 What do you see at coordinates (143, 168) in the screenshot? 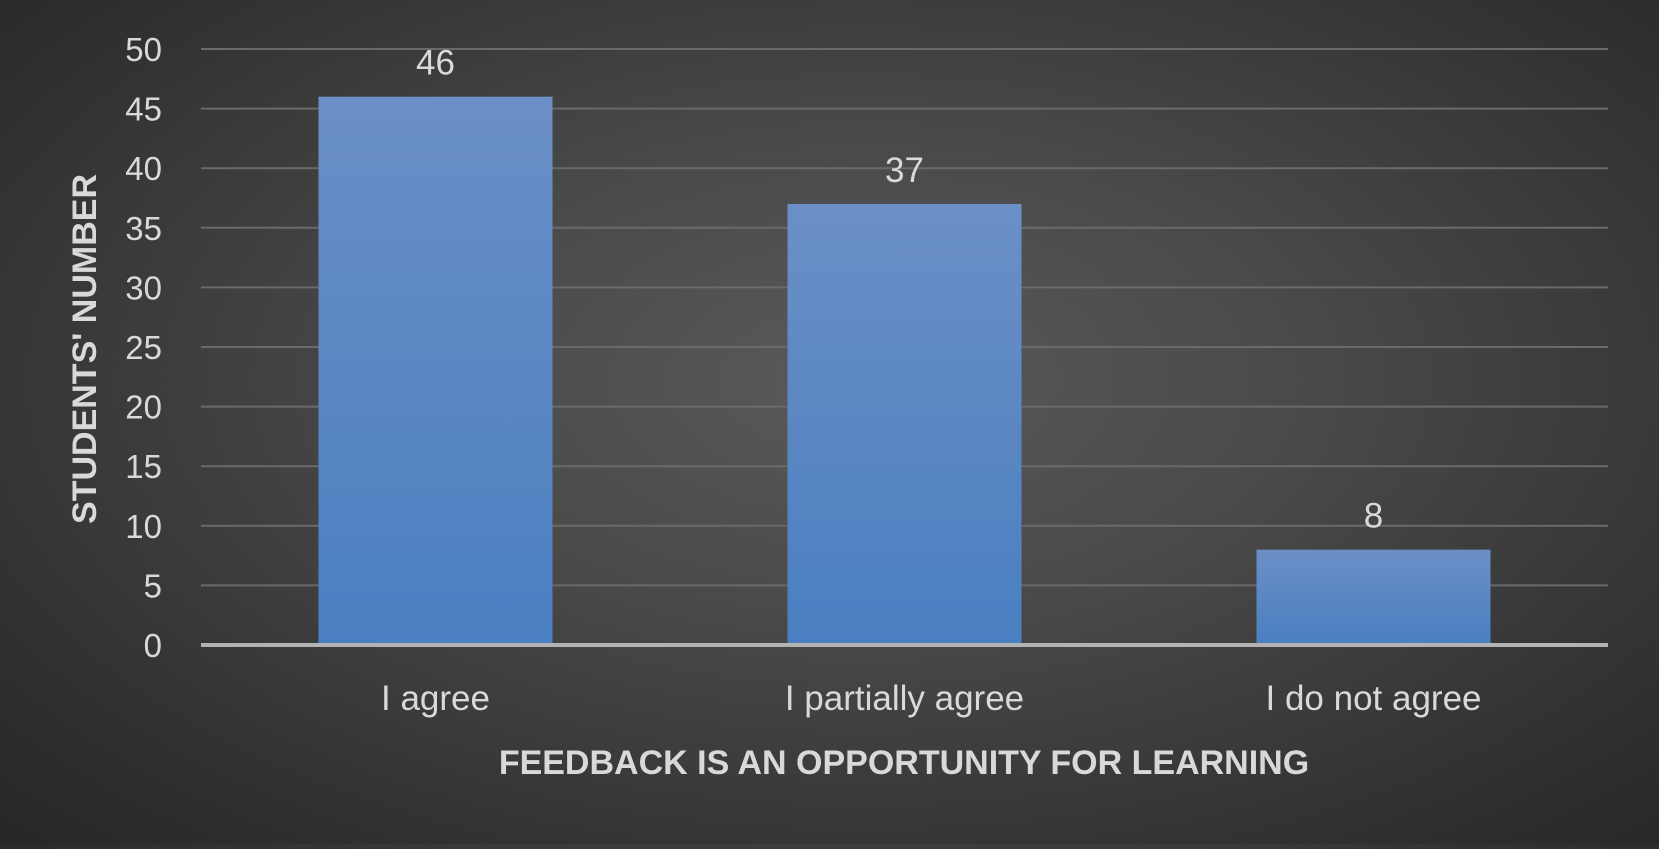
I see `y-tick-label: 40` at bounding box center [143, 168].